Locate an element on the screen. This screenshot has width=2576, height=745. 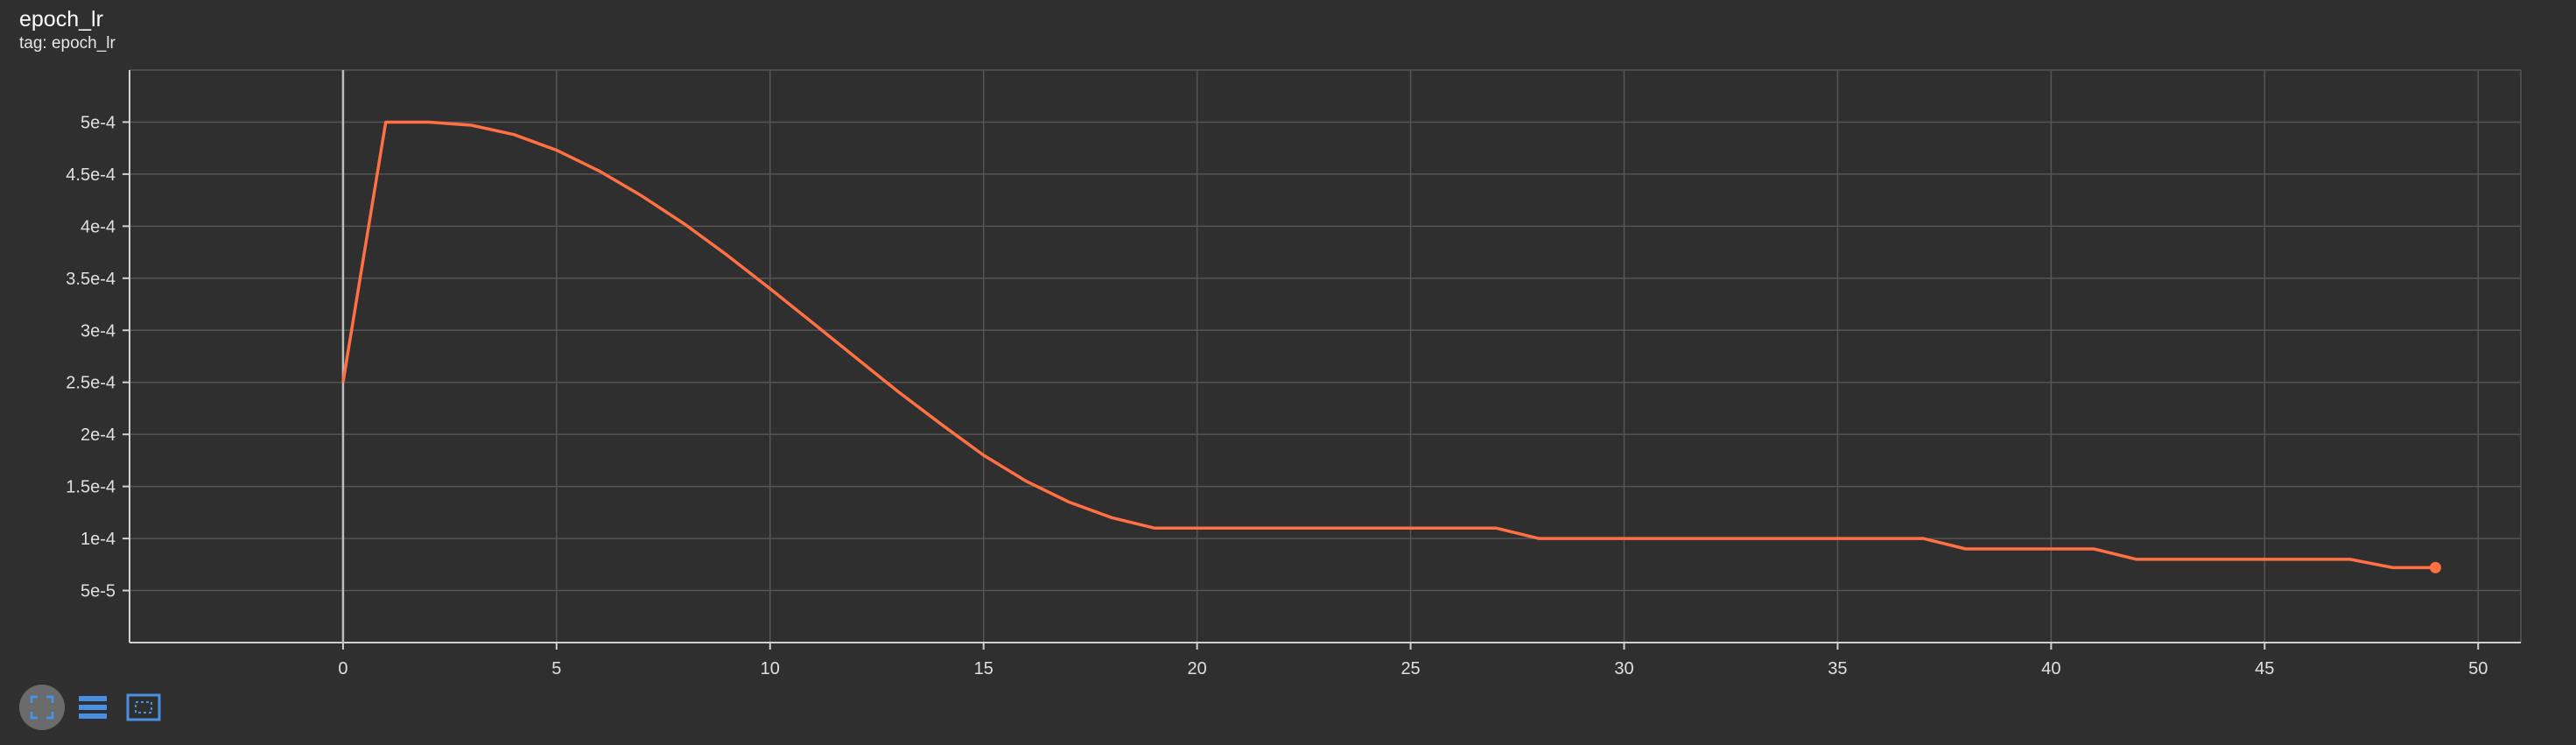
y-tick-label: 4.5e-4 is located at coordinates (91, 175).